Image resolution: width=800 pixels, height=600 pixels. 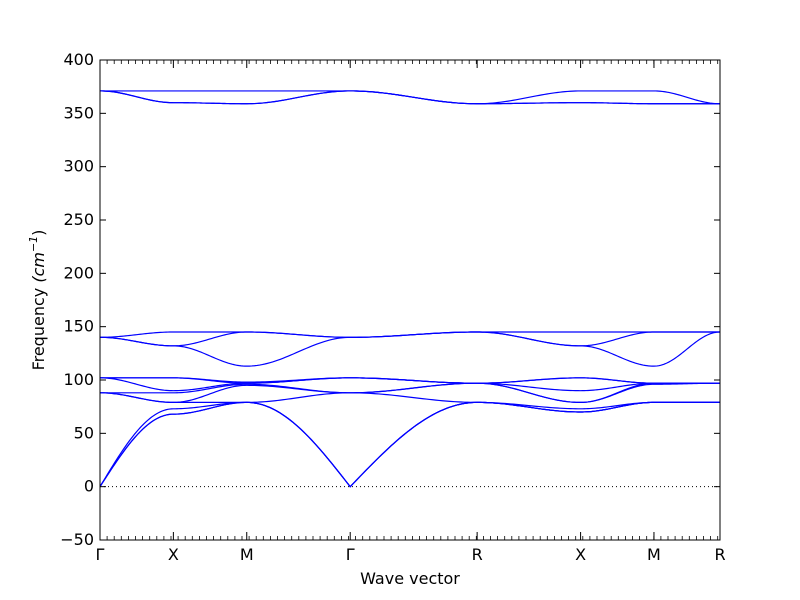 I want to click on y-axis-title-unit: (cm, so click(x=38, y=267).